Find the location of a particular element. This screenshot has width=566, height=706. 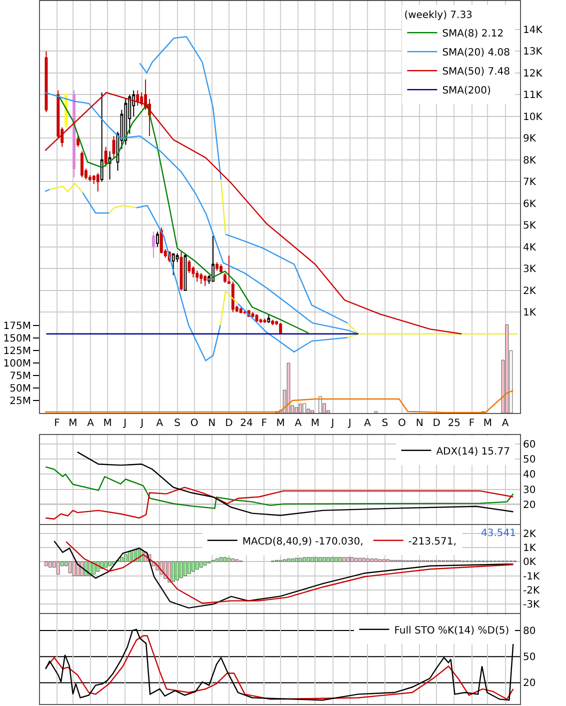

legend-label: MACD(8,40,9) -170.030, is located at coordinates (303, 542).